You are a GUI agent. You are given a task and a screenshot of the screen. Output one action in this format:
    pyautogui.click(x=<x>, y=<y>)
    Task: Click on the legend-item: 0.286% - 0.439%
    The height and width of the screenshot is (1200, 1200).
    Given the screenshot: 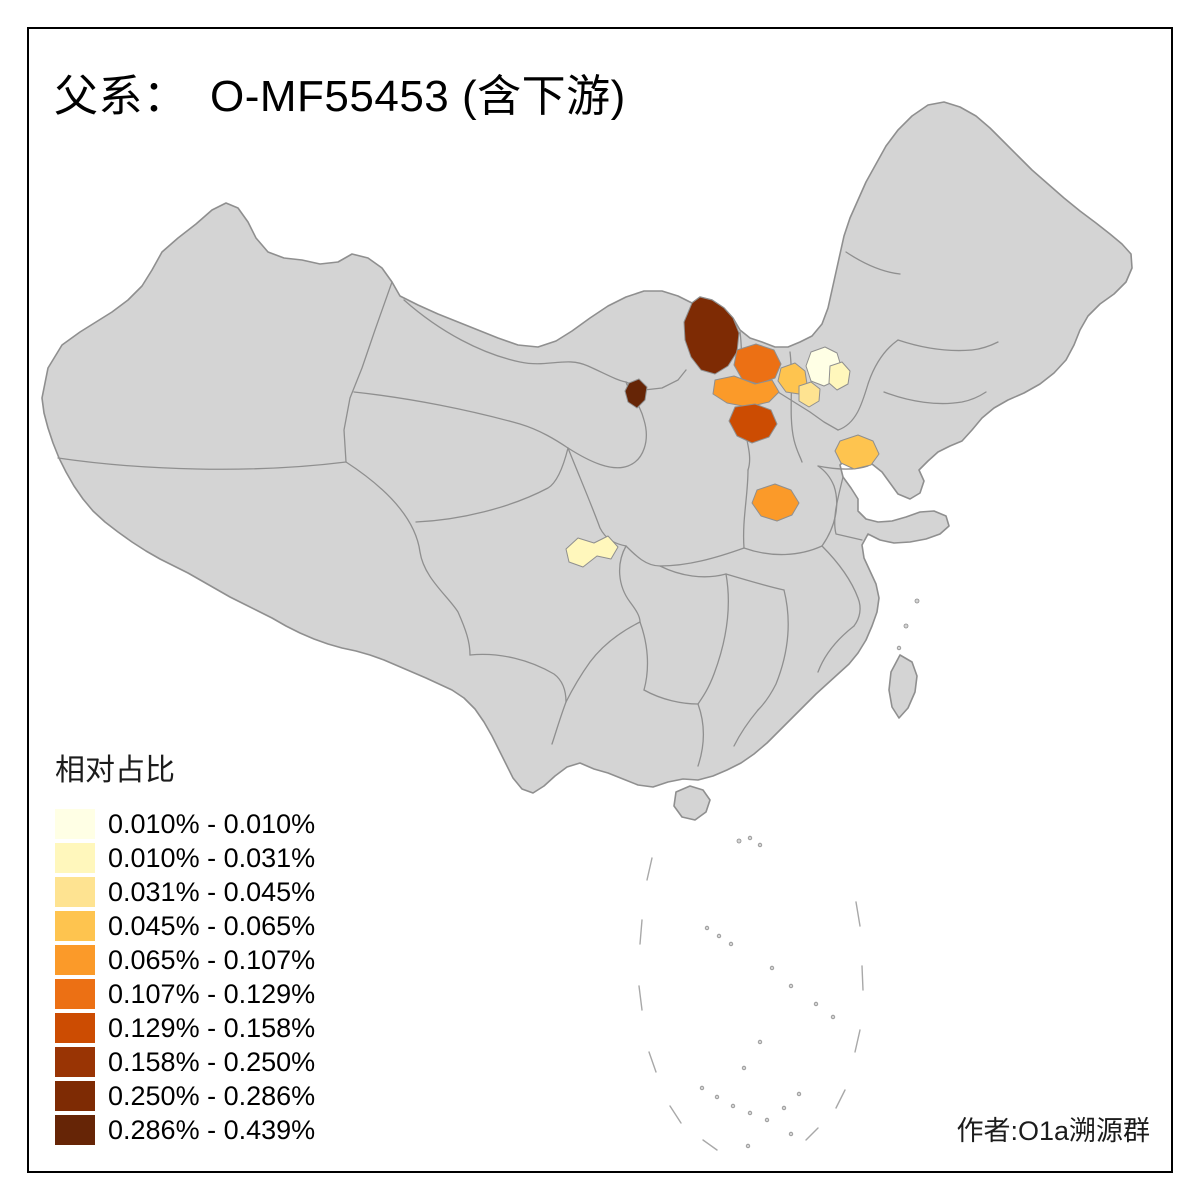 What is the action you would take?
    pyautogui.click(x=185, y=1130)
    